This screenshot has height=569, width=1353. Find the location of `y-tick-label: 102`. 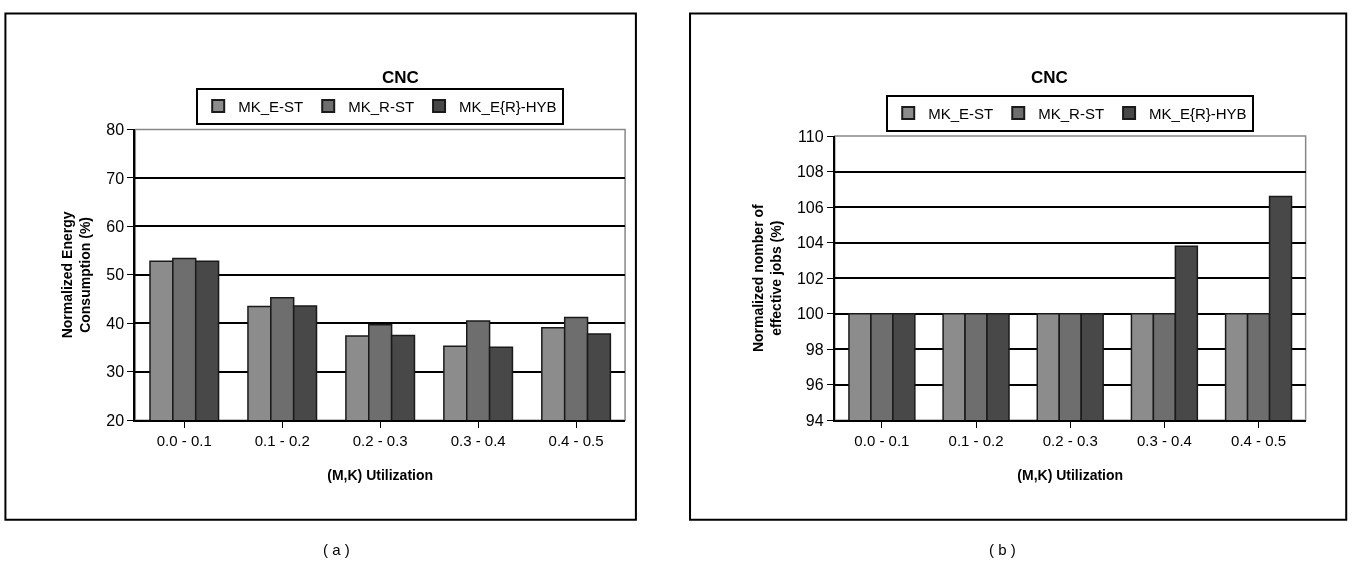

y-tick-label: 102 is located at coordinates (810, 278).